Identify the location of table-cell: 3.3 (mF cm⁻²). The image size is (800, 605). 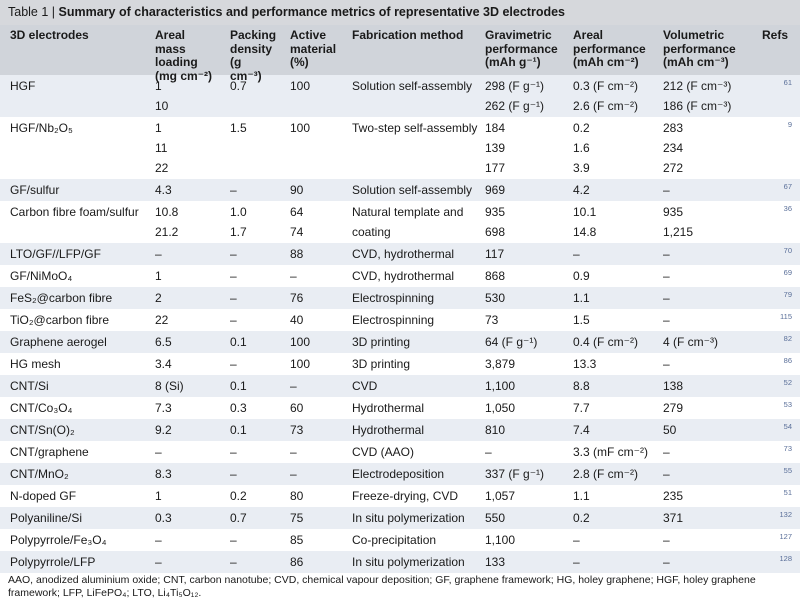
(610, 452).